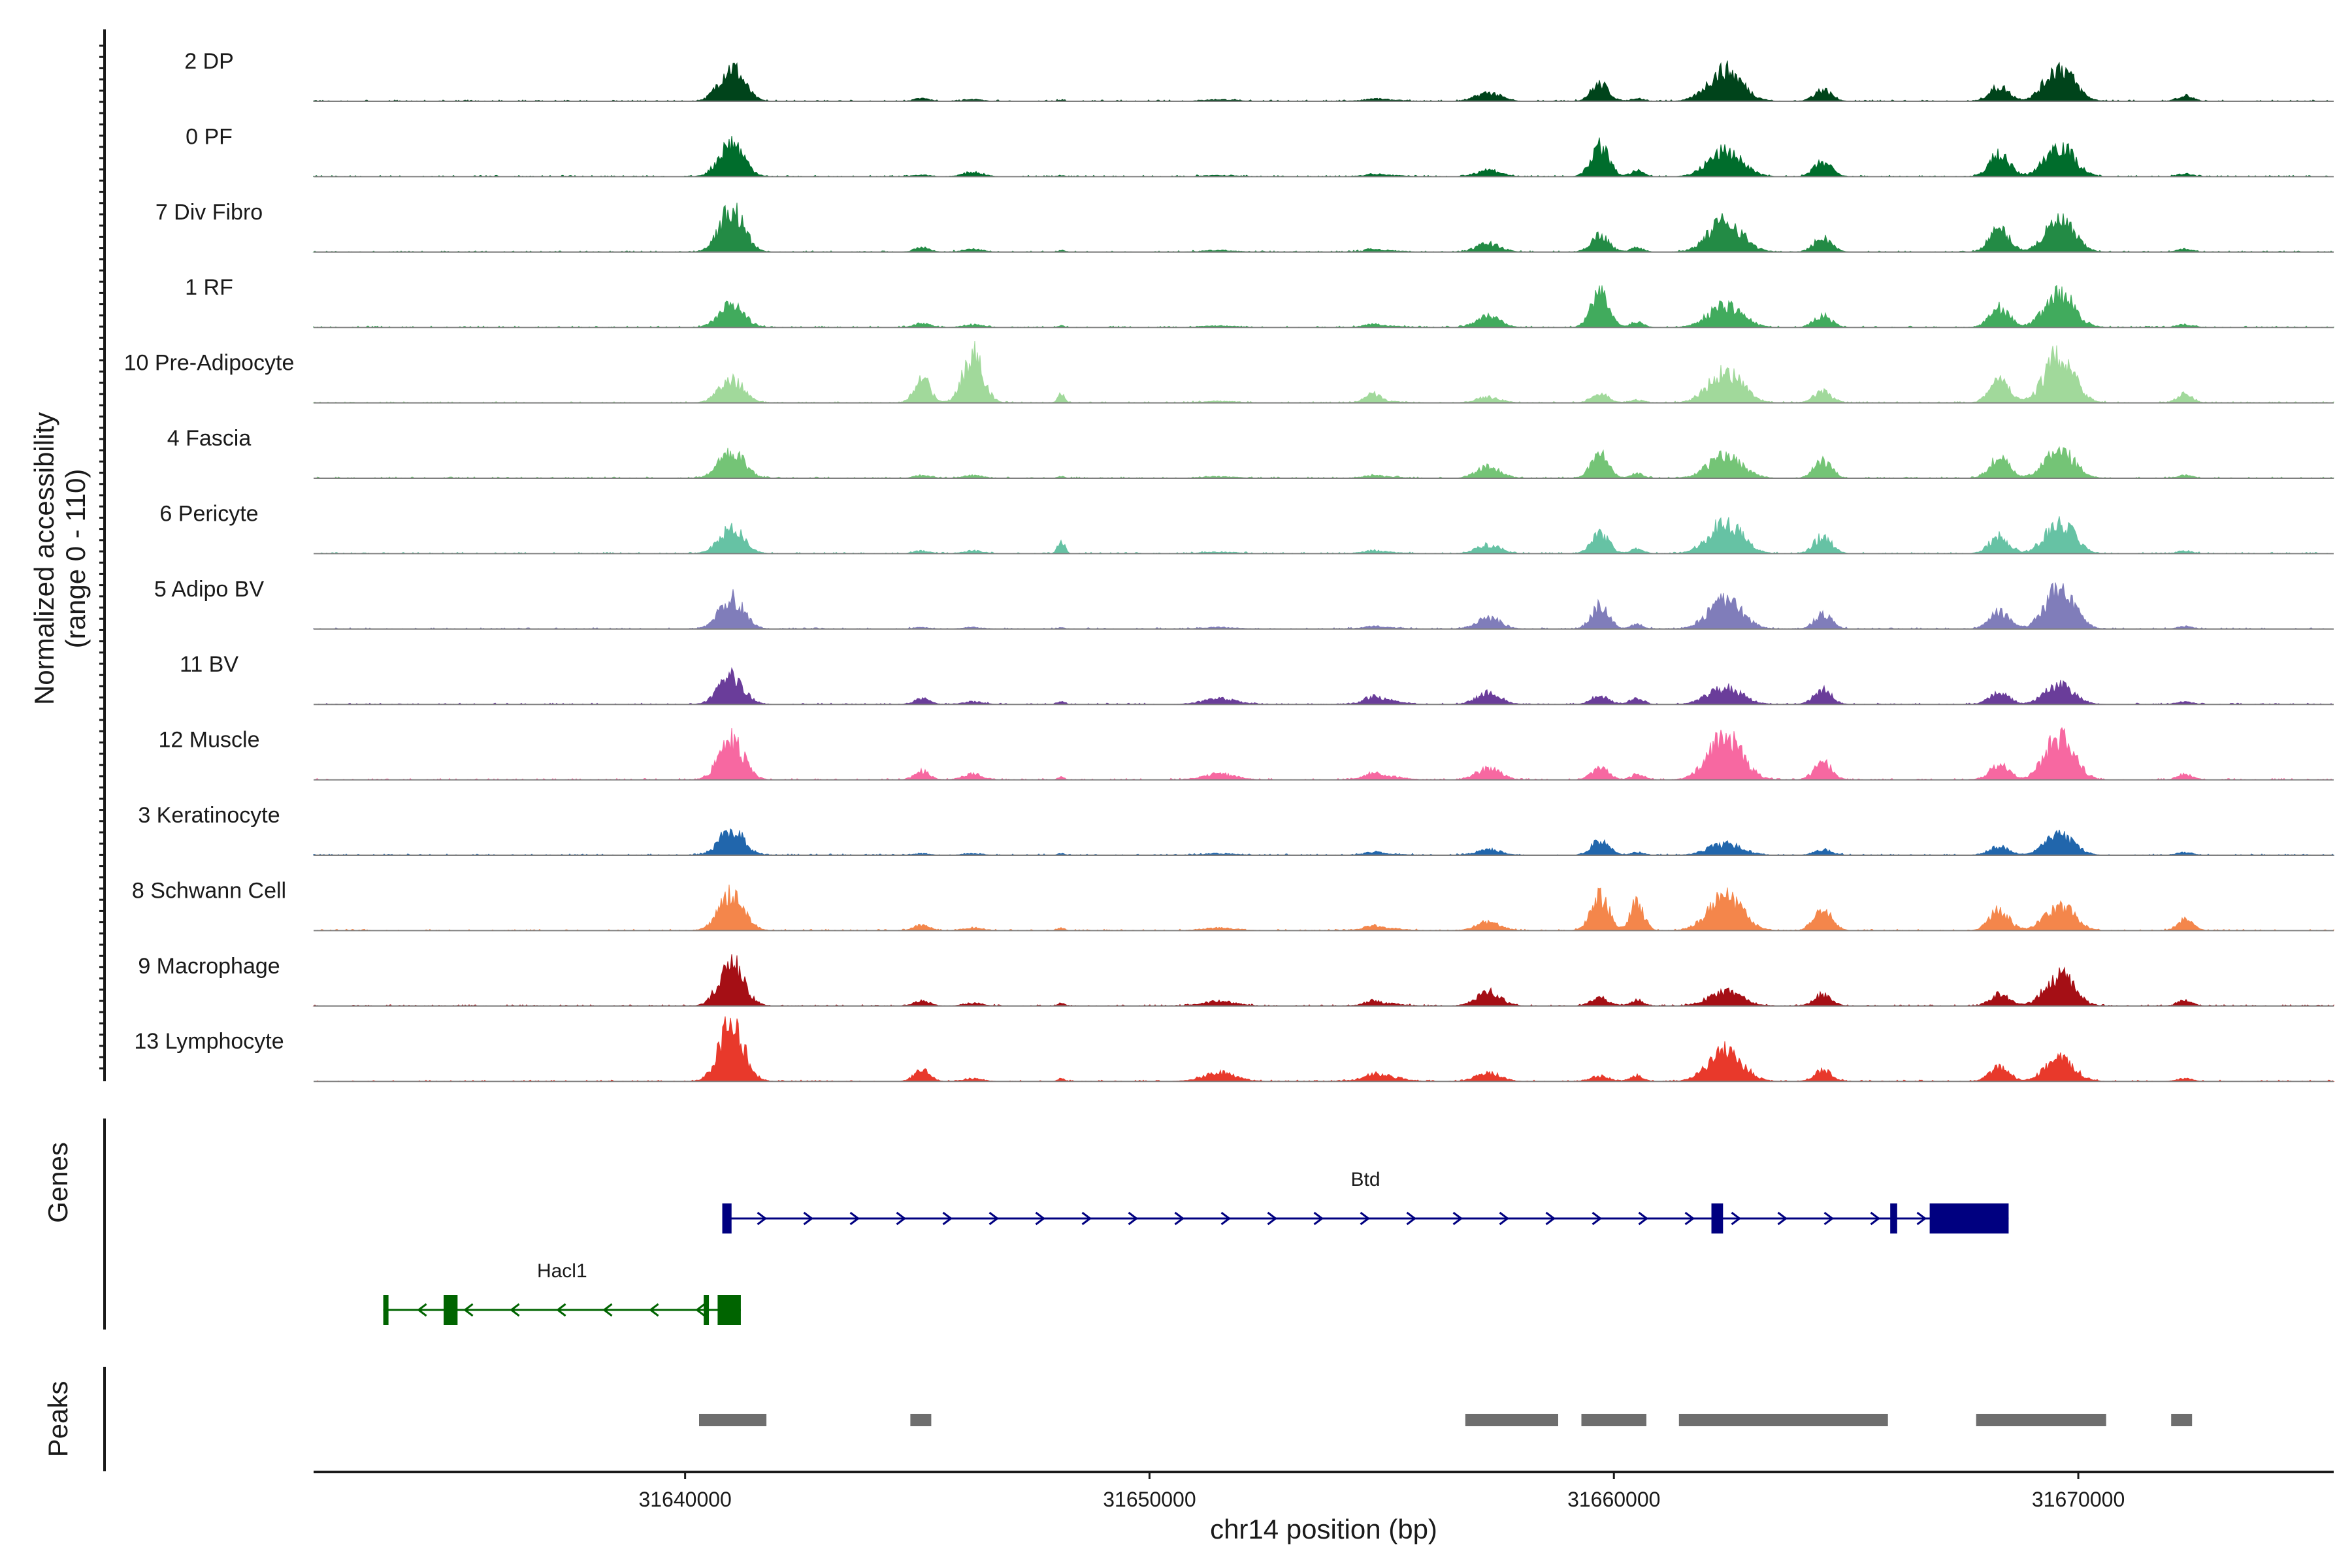 The height and width of the screenshot is (1568, 2352). Describe the element at coordinates (1196, 1247) in the screenshot. I see `genes-panel: Btd Hacl1` at that location.